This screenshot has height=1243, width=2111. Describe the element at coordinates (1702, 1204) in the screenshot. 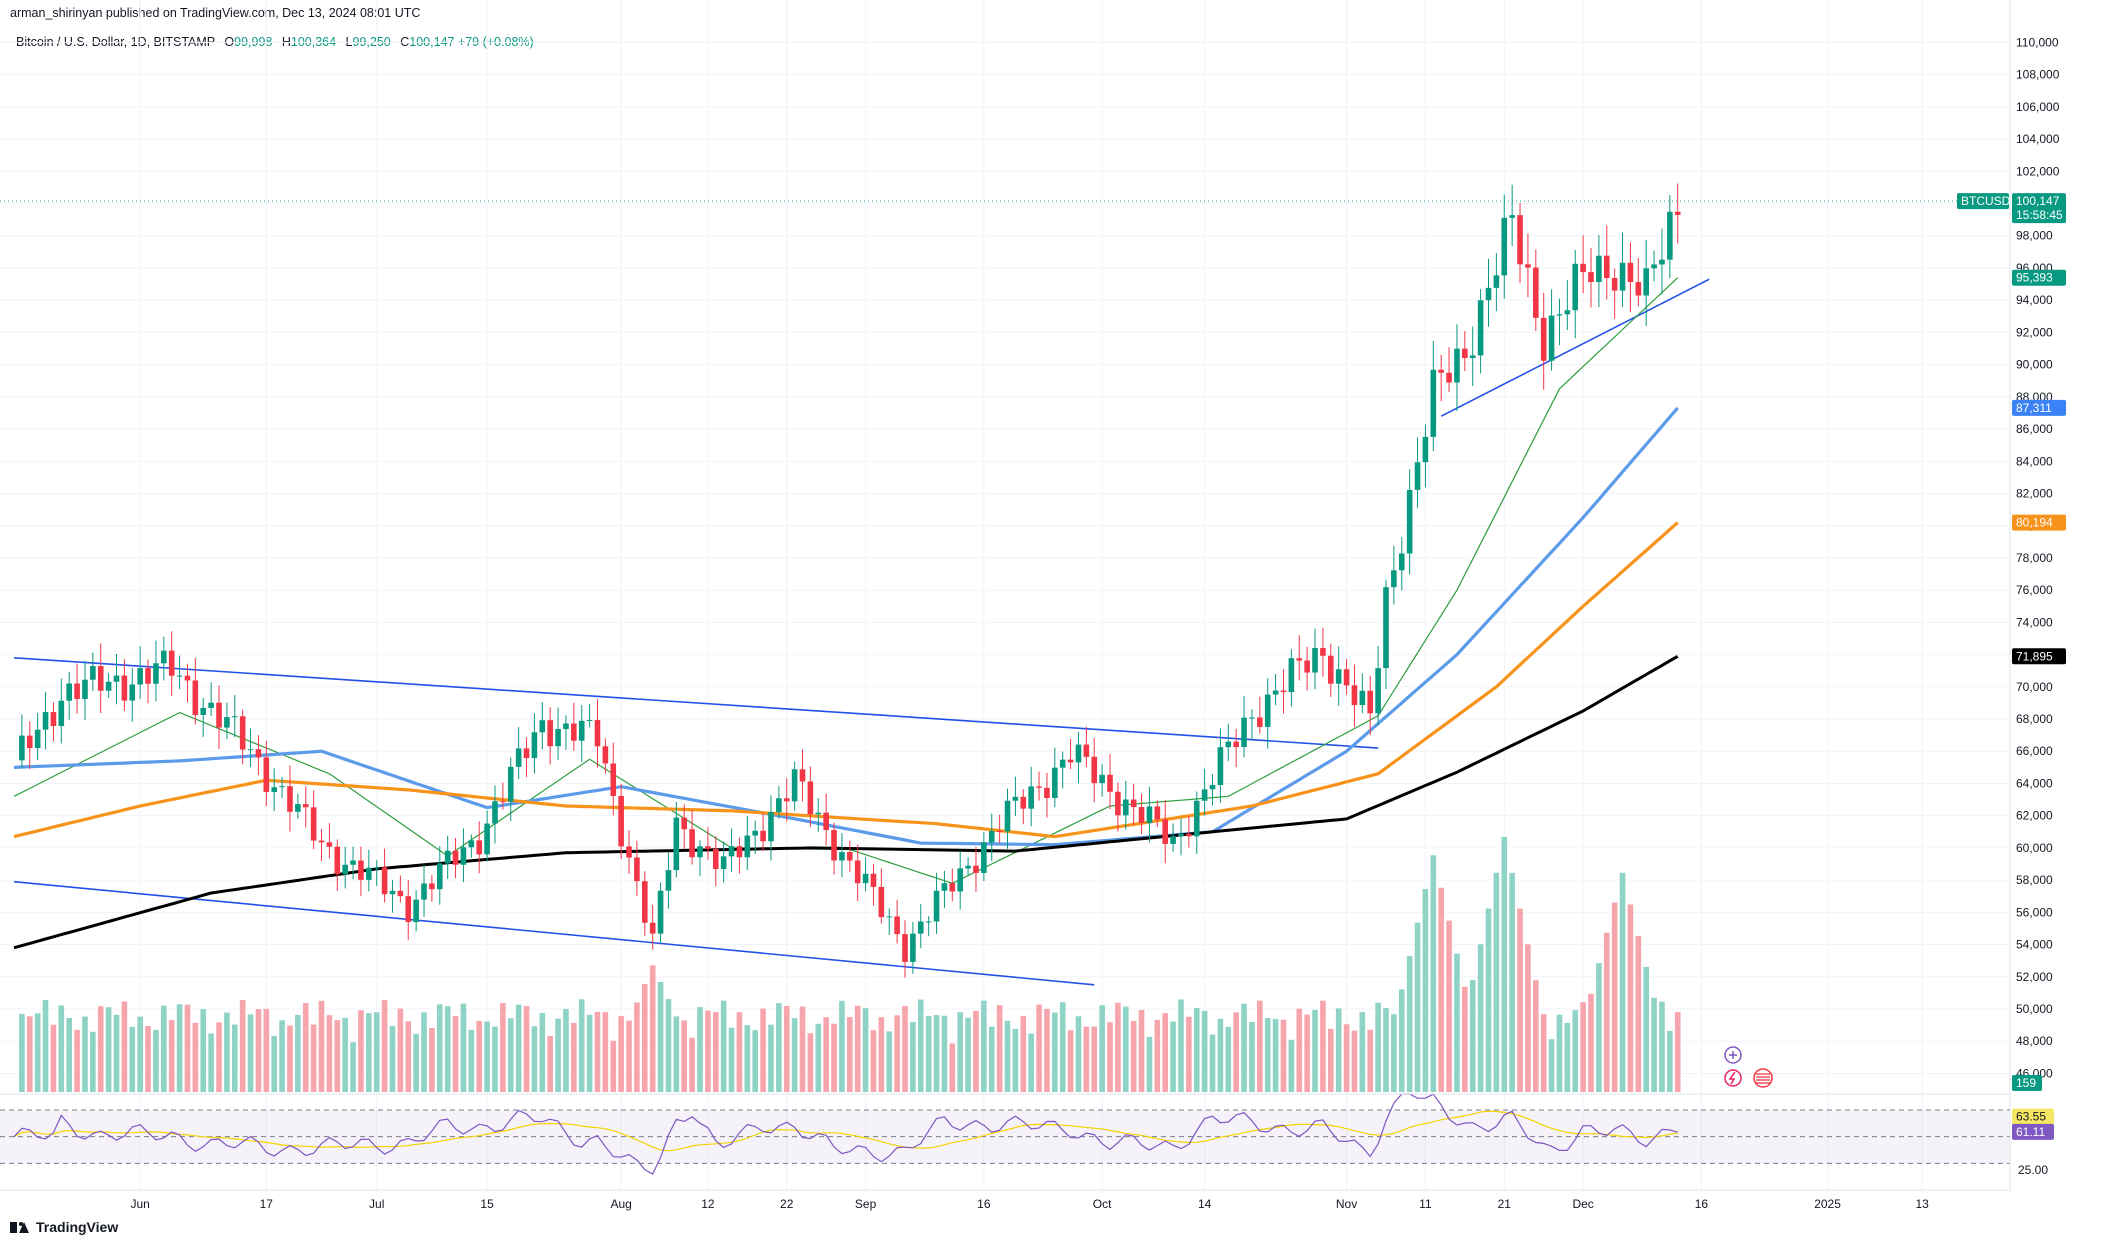

I see `time-axis-label: 16` at that location.